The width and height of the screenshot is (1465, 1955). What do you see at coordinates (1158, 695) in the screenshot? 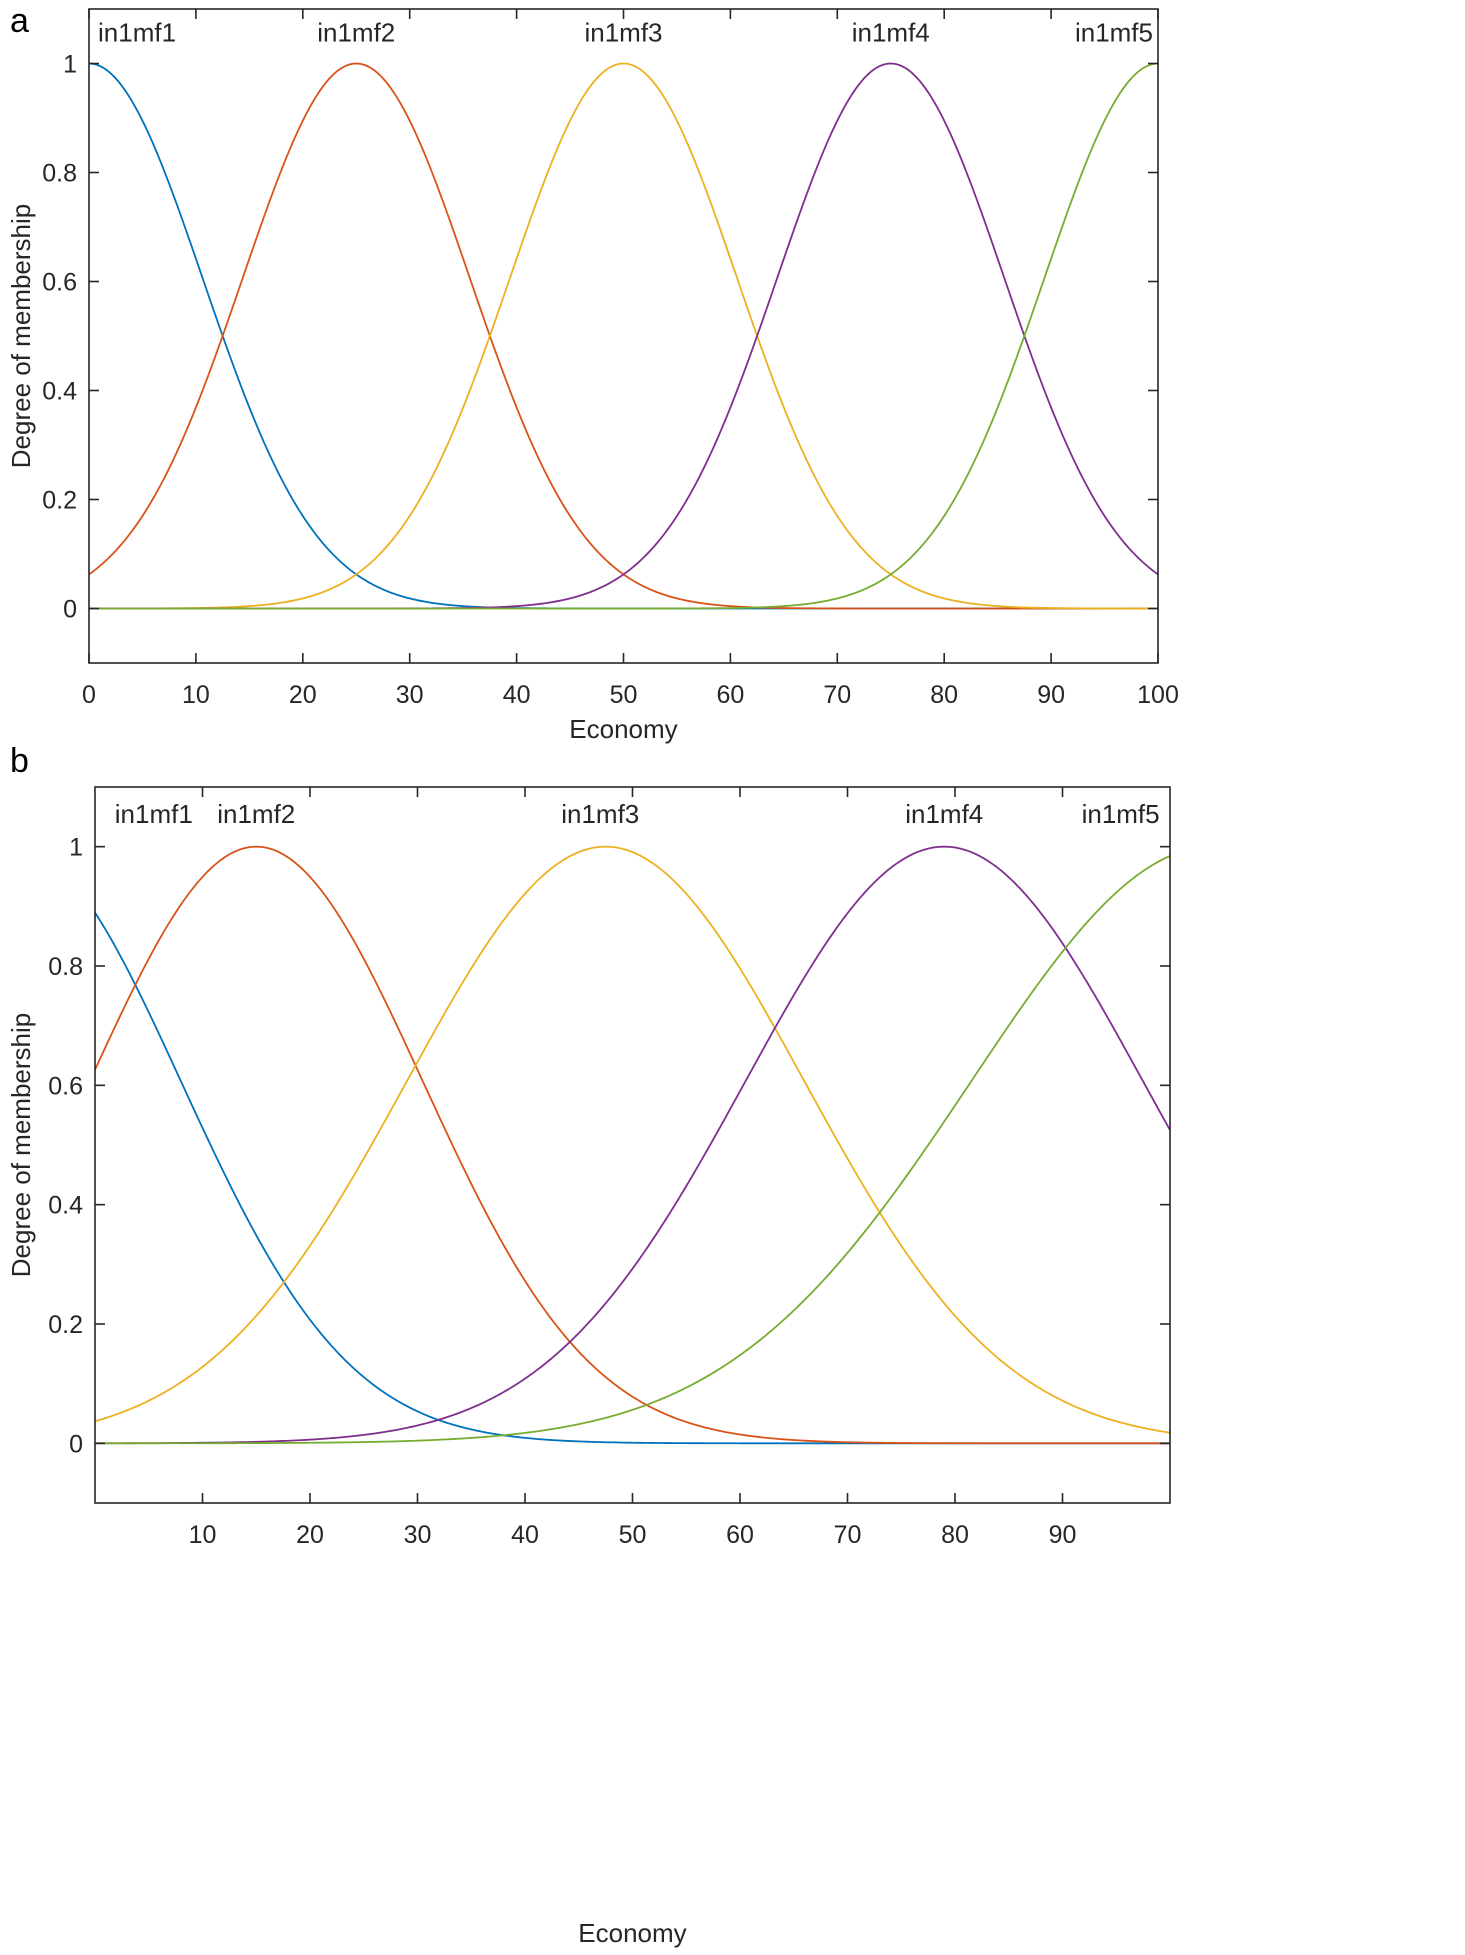
I see `x-tick-label: 100` at bounding box center [1158, 695].